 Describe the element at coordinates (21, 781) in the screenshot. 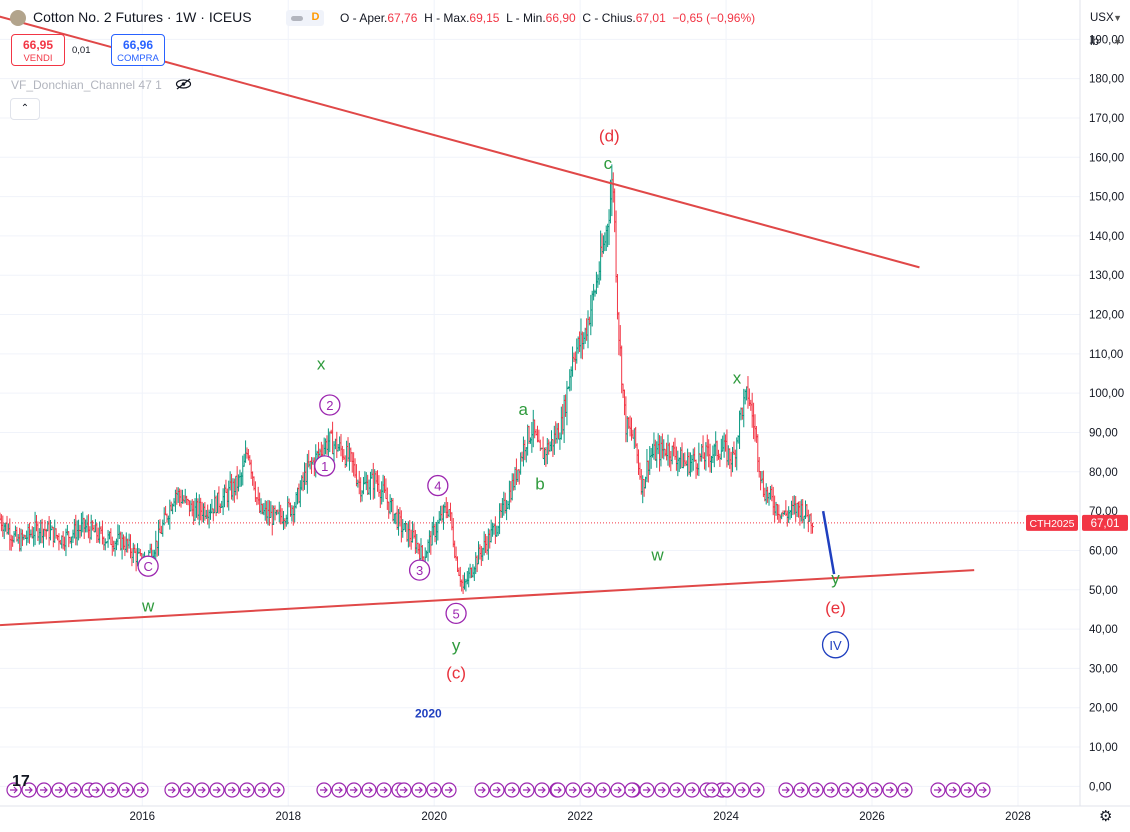

I see `tradingview-logo-icon: 17` at that location.